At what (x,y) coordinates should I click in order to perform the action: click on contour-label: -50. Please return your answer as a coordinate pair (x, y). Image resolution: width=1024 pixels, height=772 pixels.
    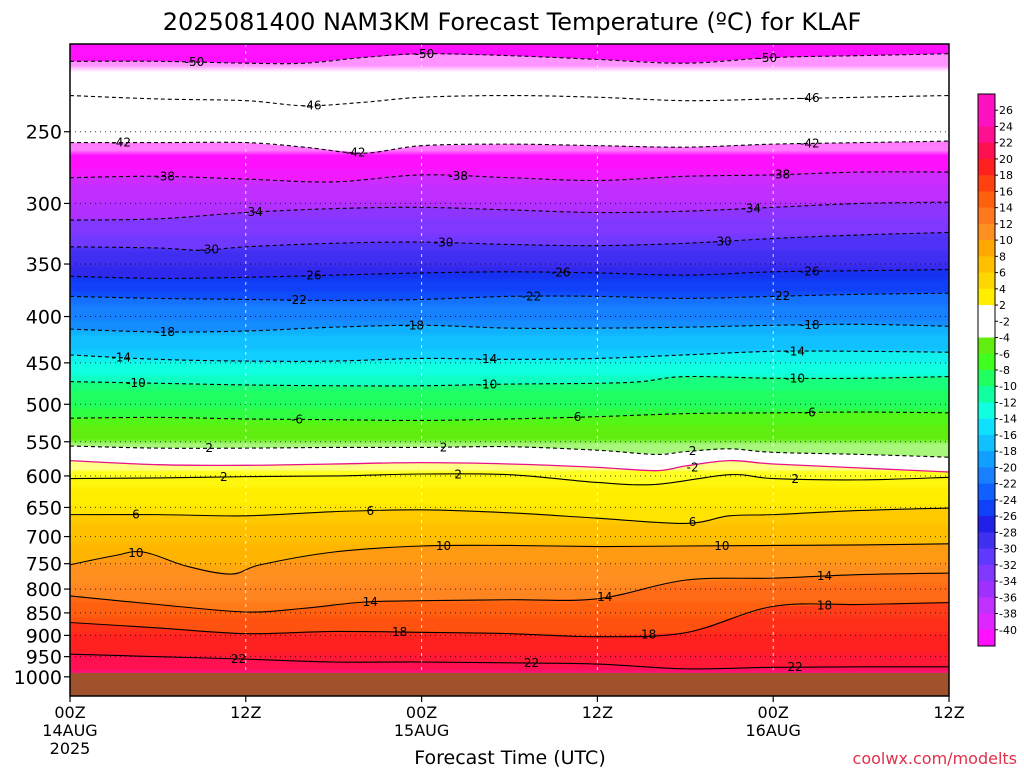
    Looking at the image, I should click on (195, 62).